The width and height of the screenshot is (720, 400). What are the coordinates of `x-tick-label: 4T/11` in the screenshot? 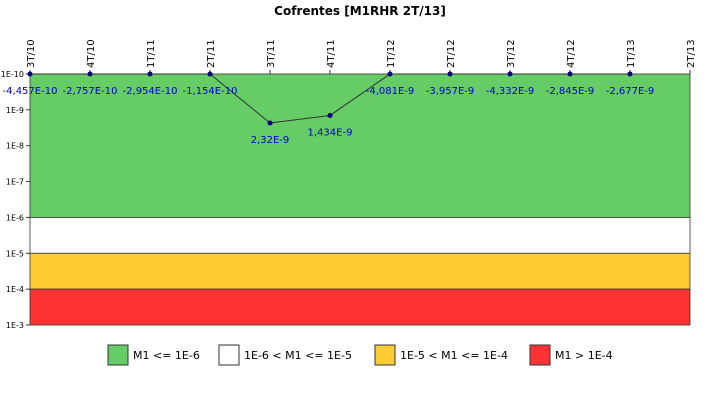 It's located at (331, 53).